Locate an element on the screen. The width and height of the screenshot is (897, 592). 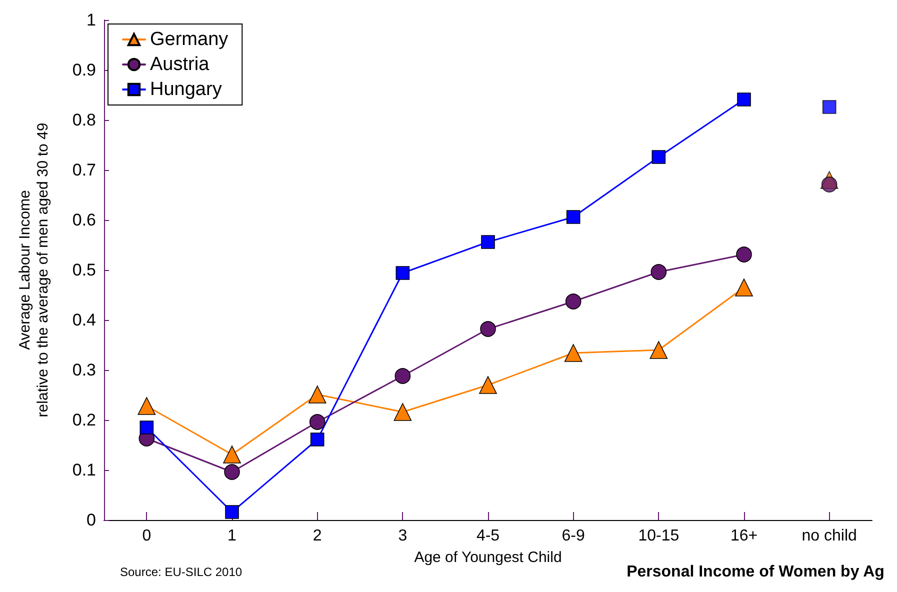
y-tick-label: 0.1 is located at coordinates (84, 470).